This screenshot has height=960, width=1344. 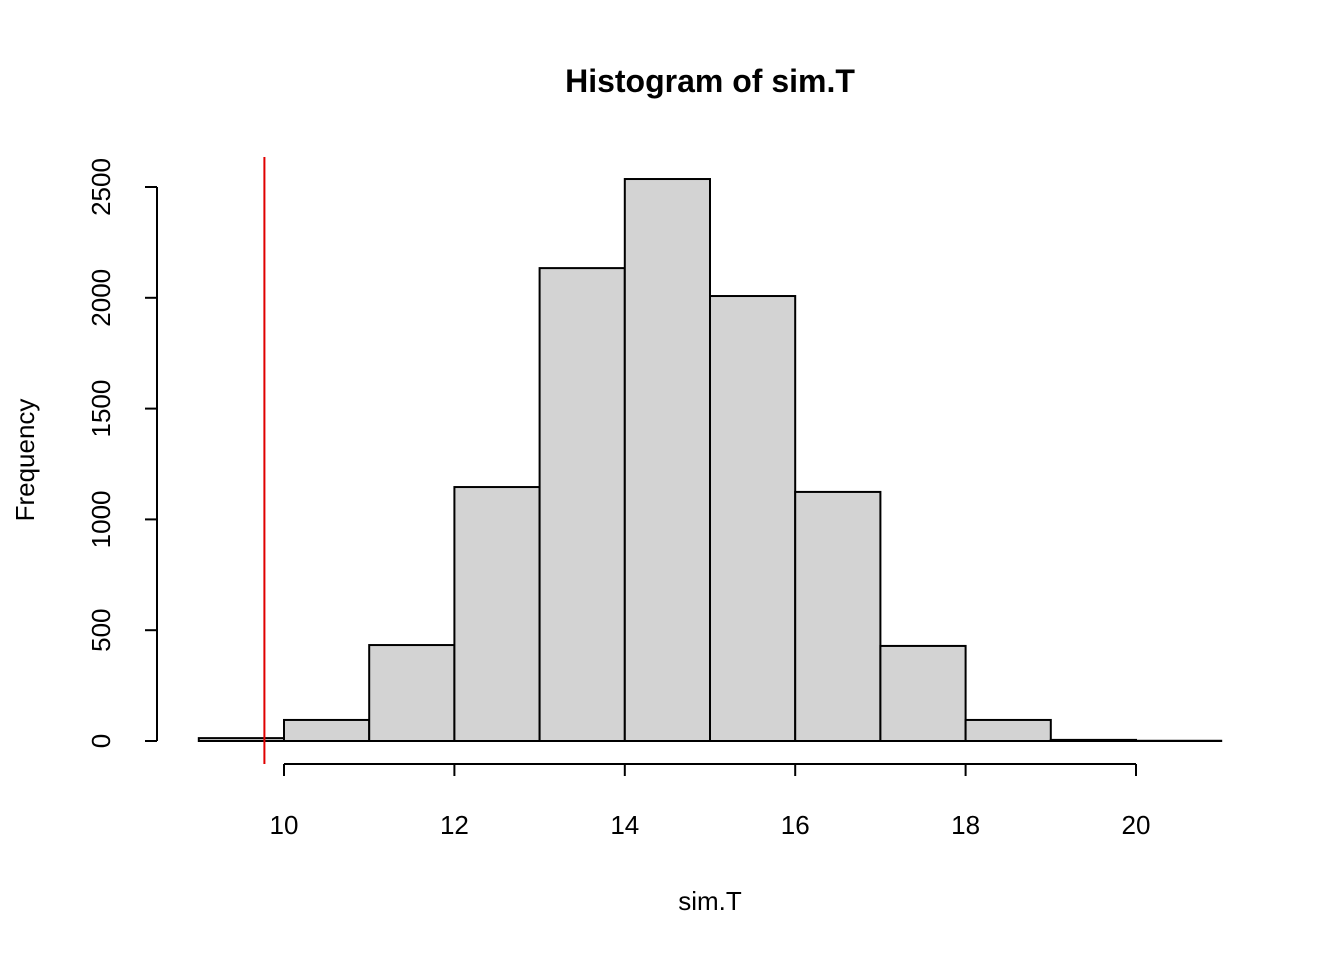 I want to click on x-axis-label: sim.T, so click(x=710, y=901).